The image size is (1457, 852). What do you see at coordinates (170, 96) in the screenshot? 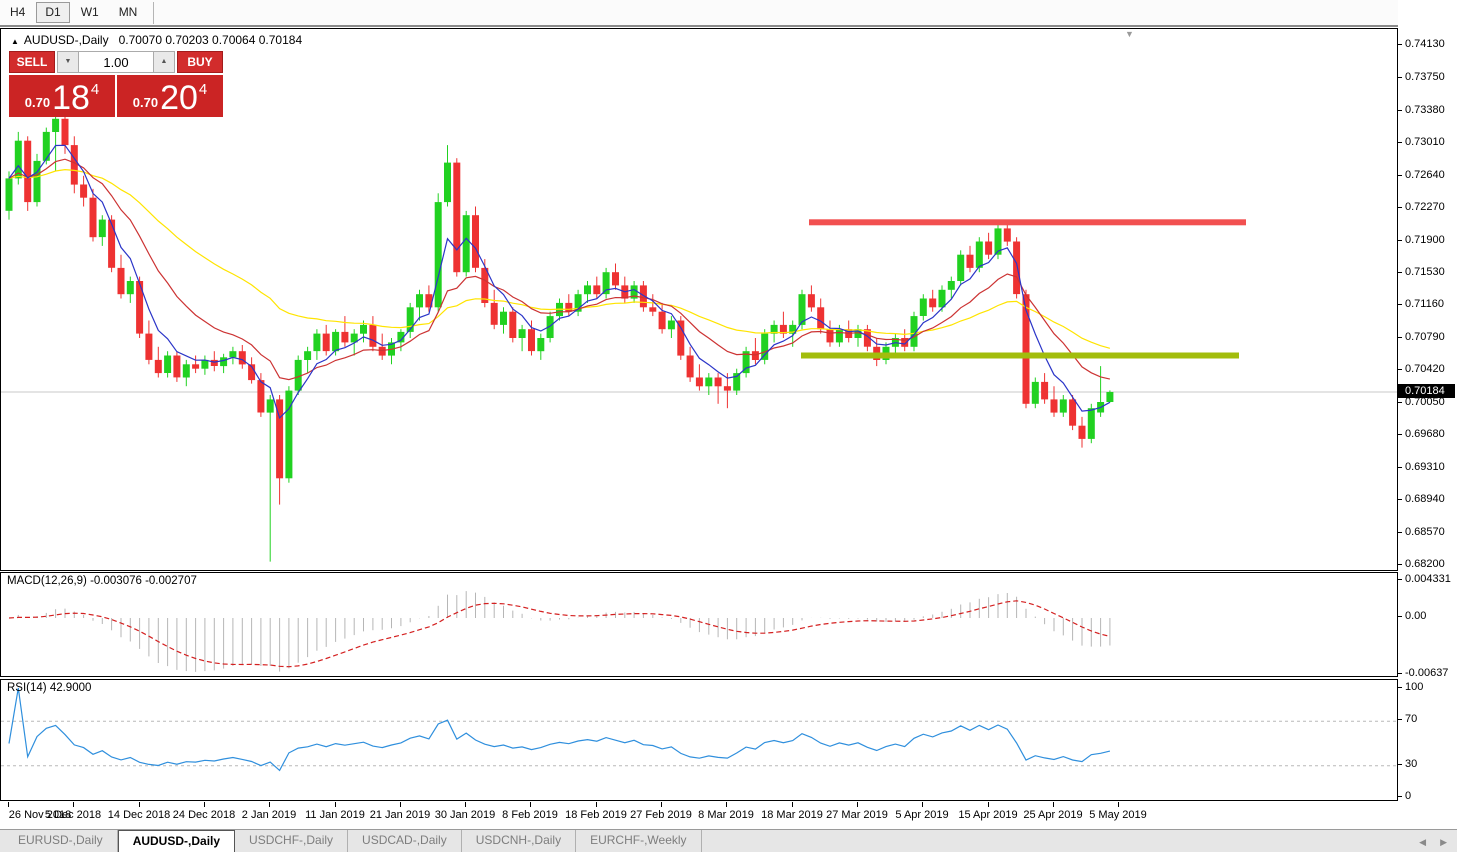
I see `buy-price-box: 0.70 20 4` at bounding box center [170, 96].